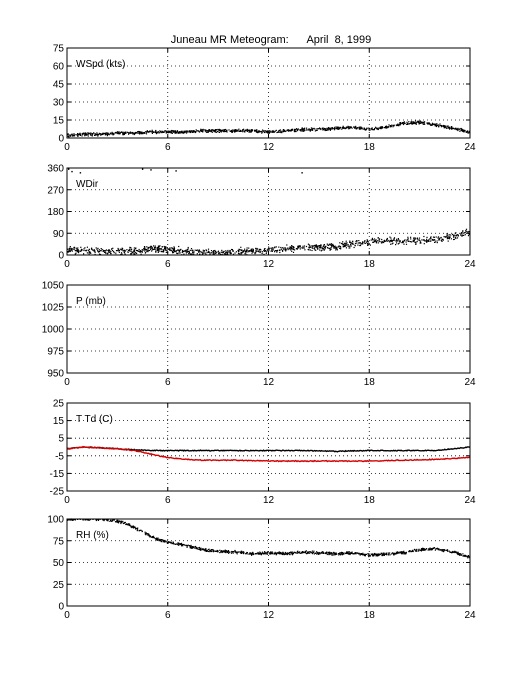  What do you see at coordinates (269, 147) in the screenshot?
I see `x-tick-label: 12` at bounding box center [269, 147].